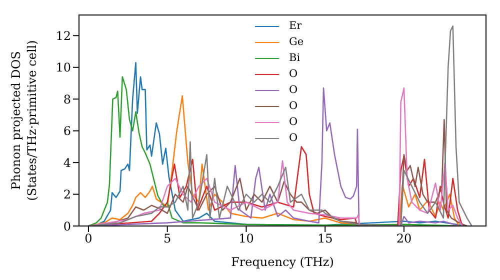 The image size is (500, 280). I want to click on x-tick-label: 20, so click(404, 239).